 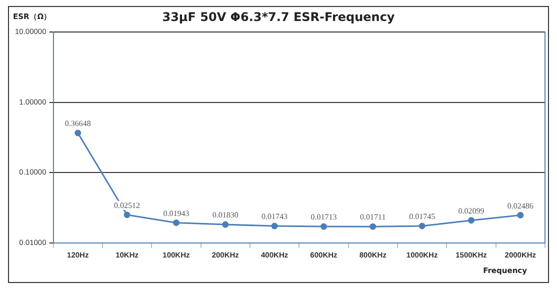 I want to click on data-label: 0.02512, so click(x=127, y=205).